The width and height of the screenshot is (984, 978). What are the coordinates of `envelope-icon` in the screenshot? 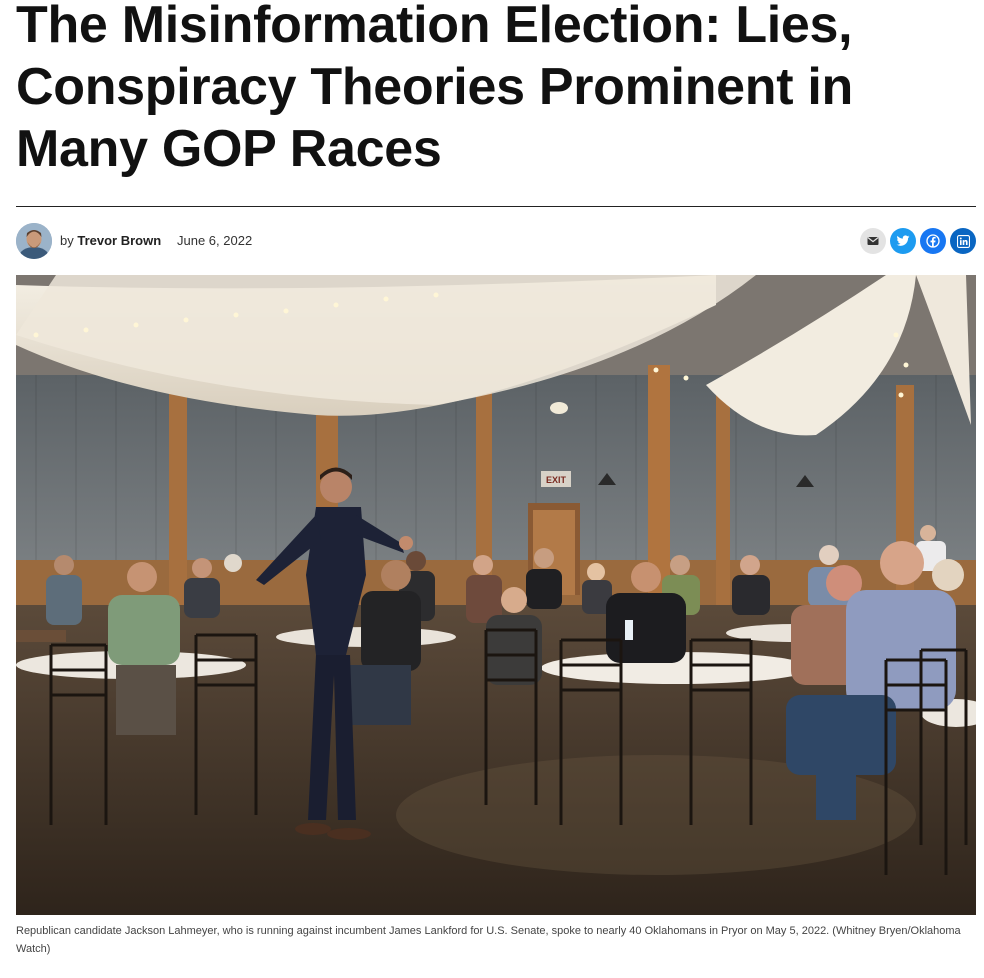 It's located at (873, 241).